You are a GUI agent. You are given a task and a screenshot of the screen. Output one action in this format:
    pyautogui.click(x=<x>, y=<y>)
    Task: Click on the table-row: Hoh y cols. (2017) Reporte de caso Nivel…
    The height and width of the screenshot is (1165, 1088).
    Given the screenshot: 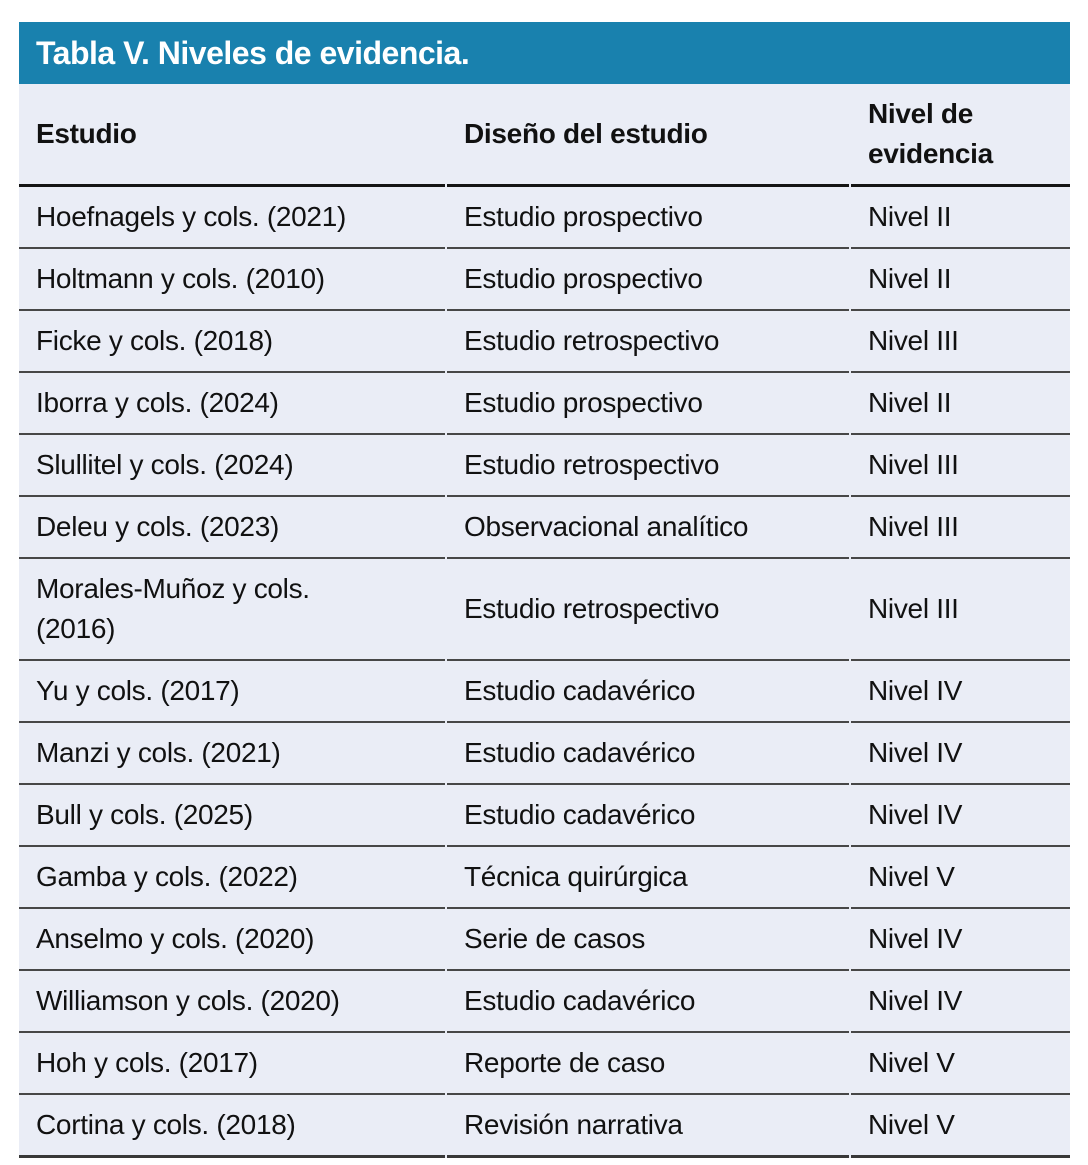 What is the action you would take?
    pyautogui.click(x=544, y=1064)
    